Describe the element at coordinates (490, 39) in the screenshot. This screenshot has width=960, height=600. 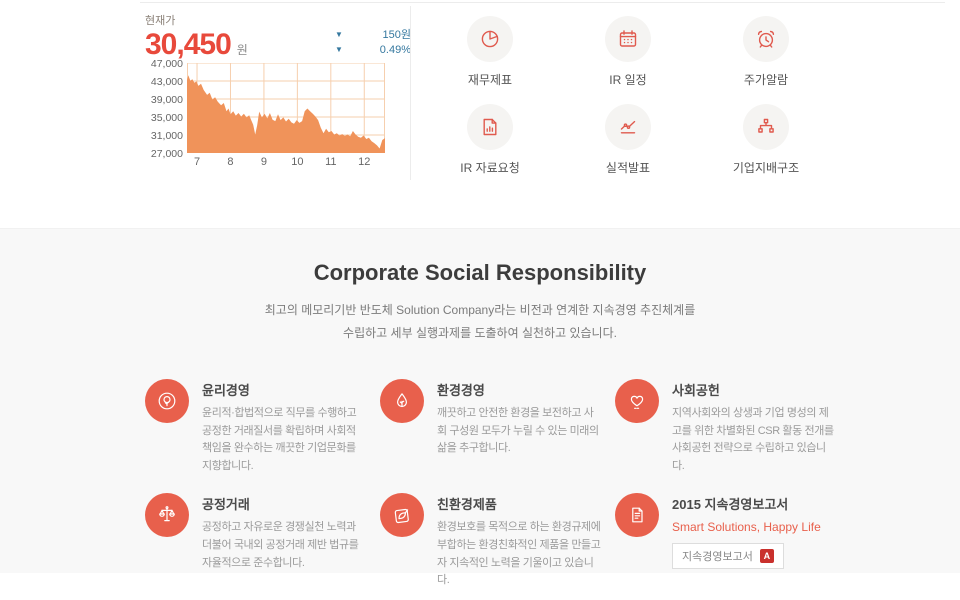
I see `pie-chart-icon` at that location.